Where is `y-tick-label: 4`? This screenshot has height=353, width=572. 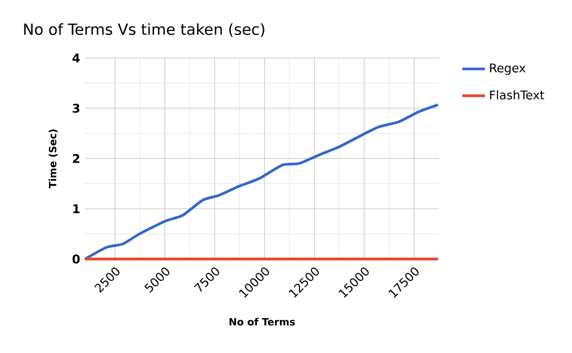 y-tick-label: 4 is located at coordinates (76, 58).